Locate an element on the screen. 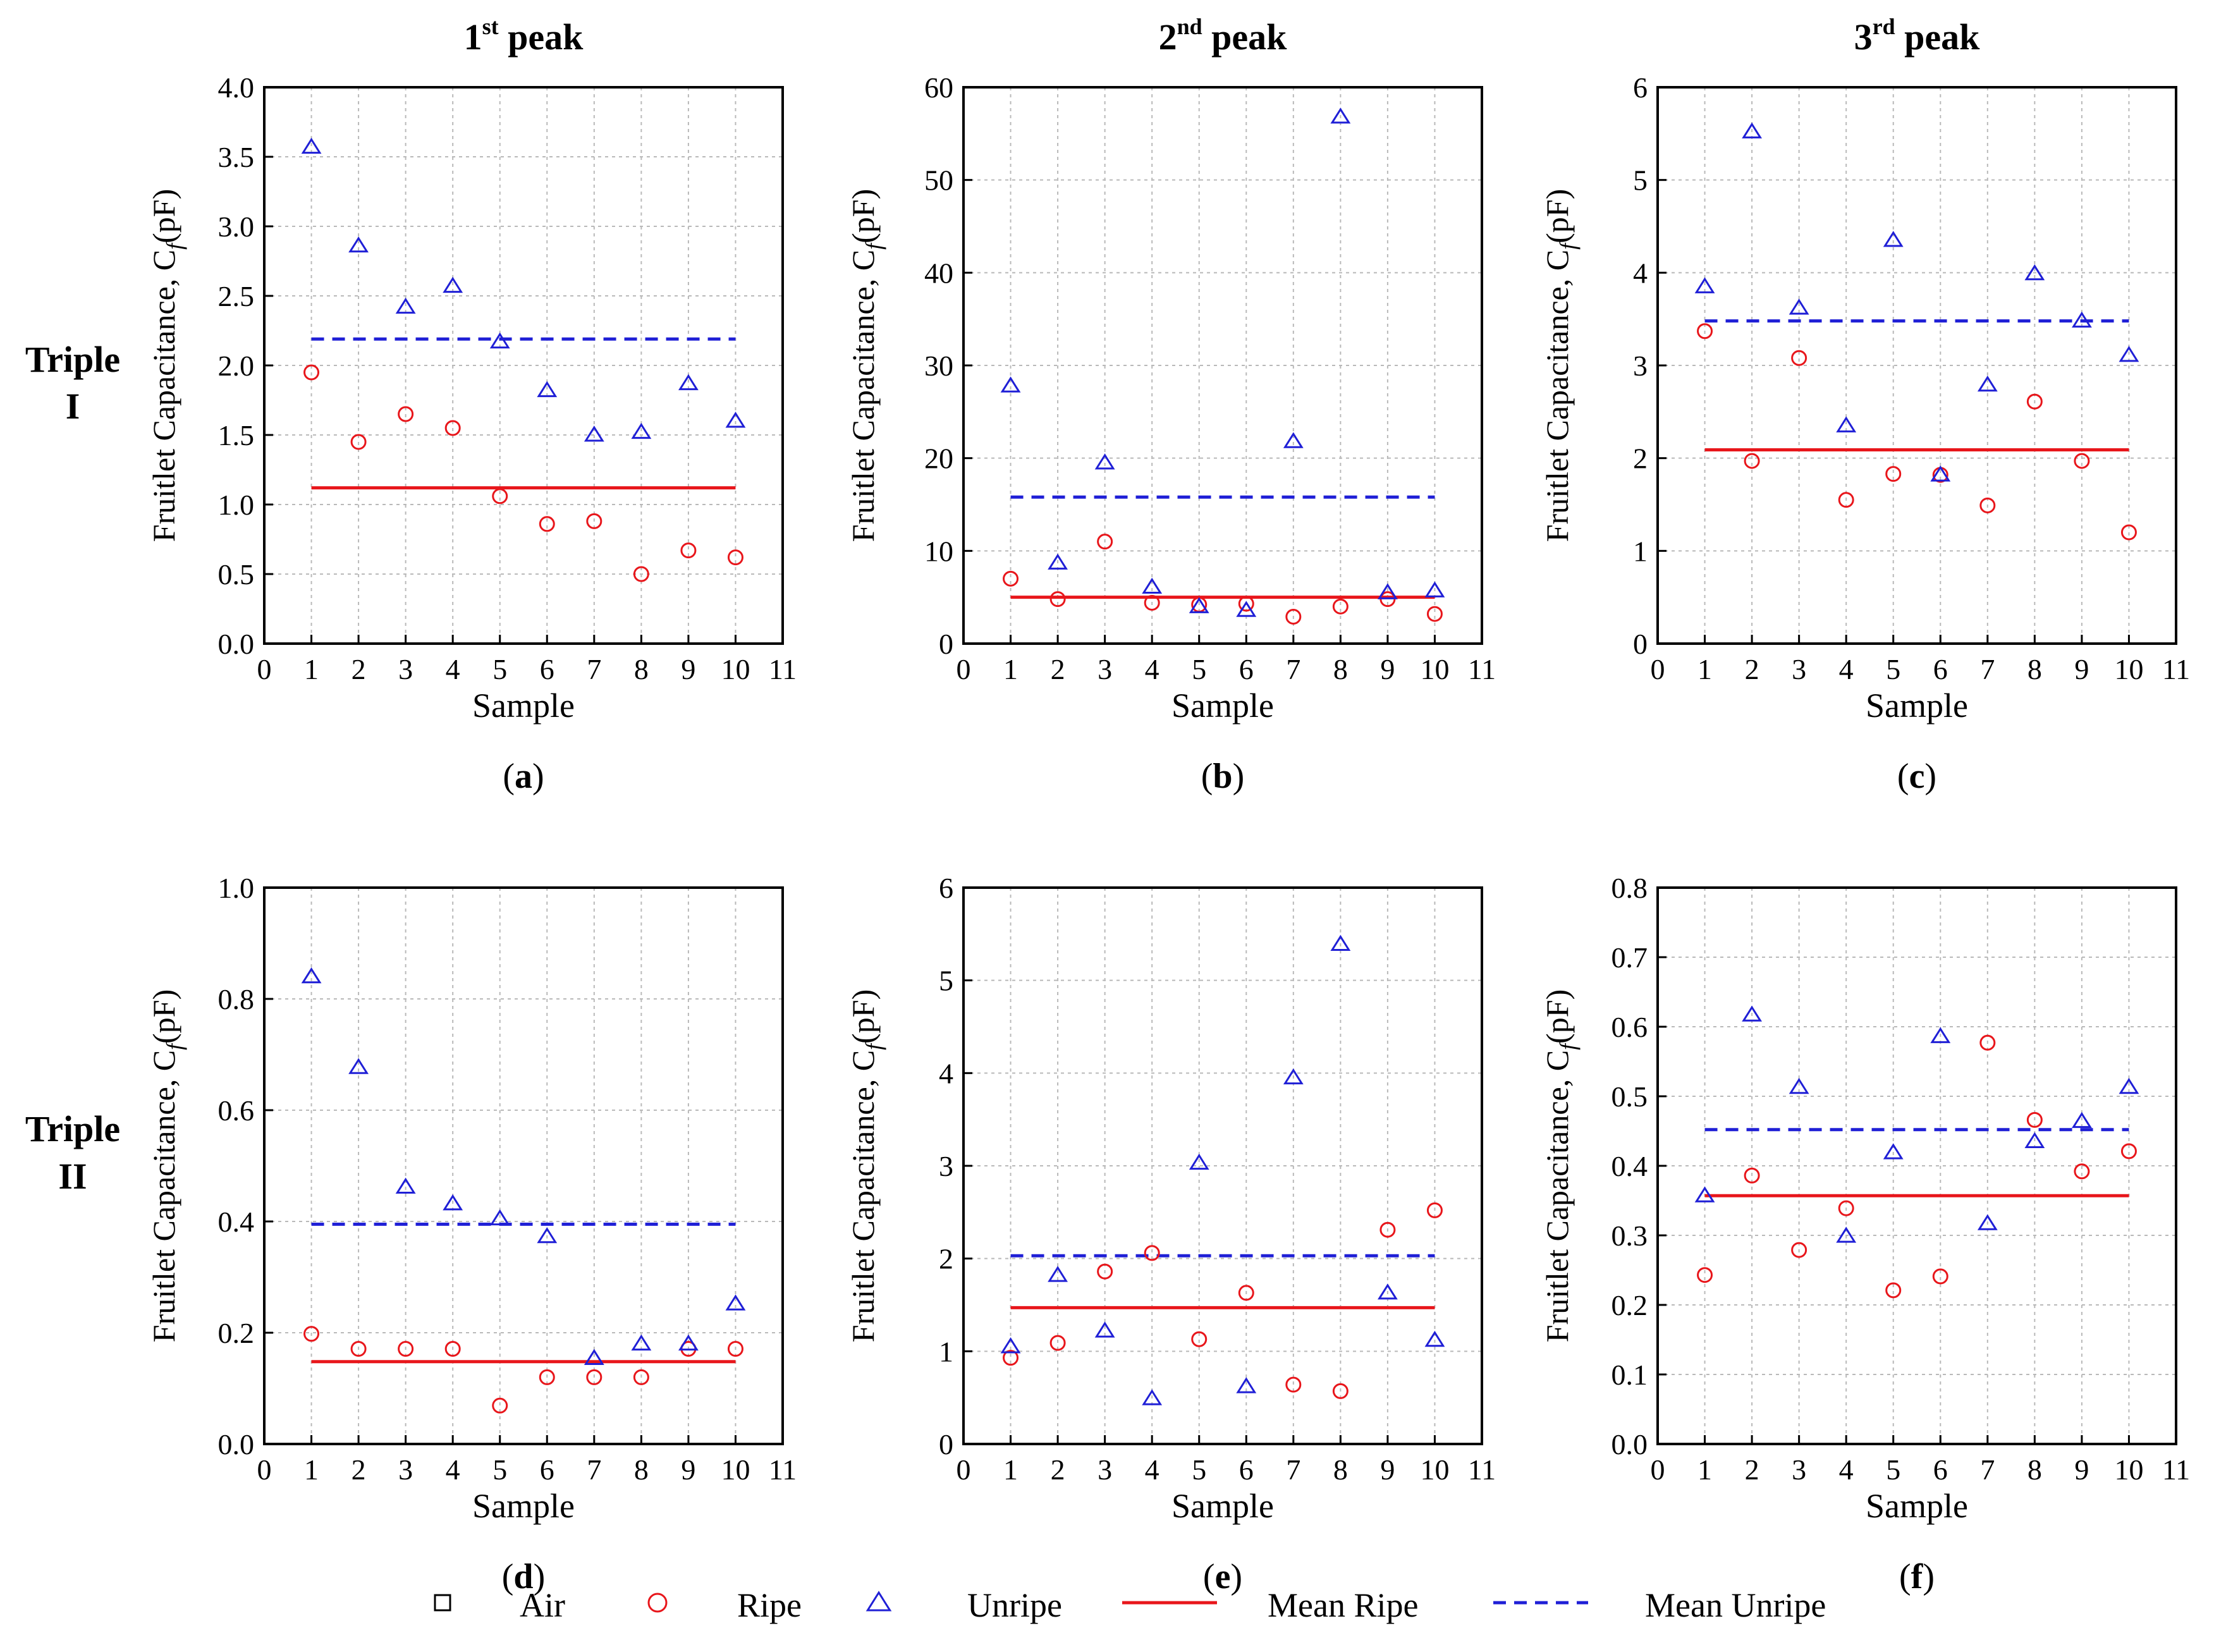 The height and width of the screenshot is (1652, 2214). y-axis: 0 10 20 30 40 50 60 is located at coordinates (948, 365).